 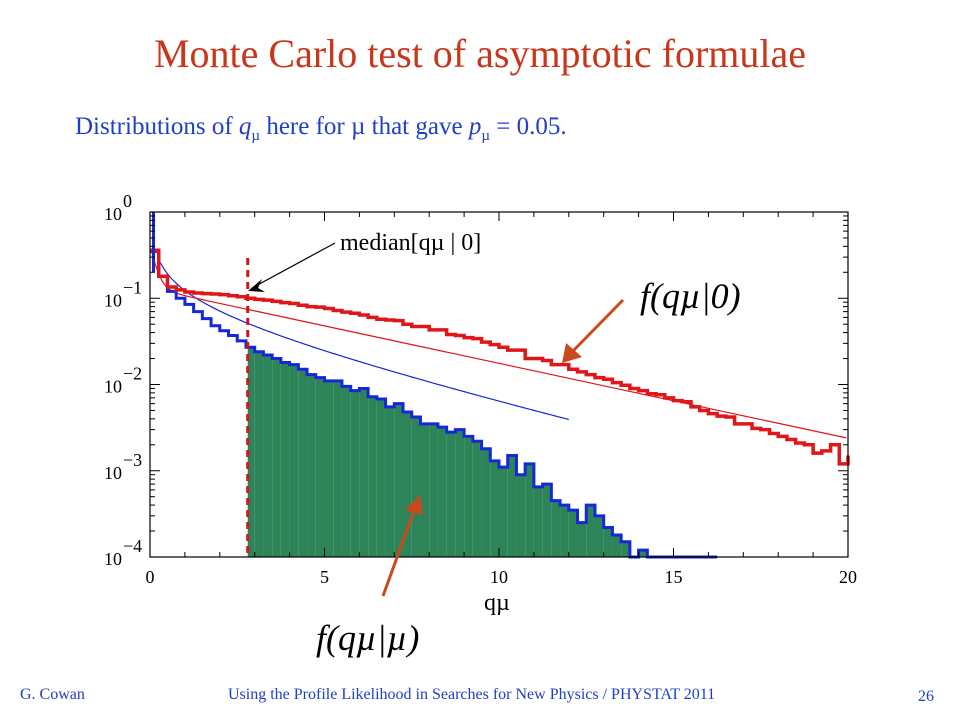 What do you see at coordinates (293, 265) in the screenshot?
I see `median-arrow` at bounding box center [293, 265].